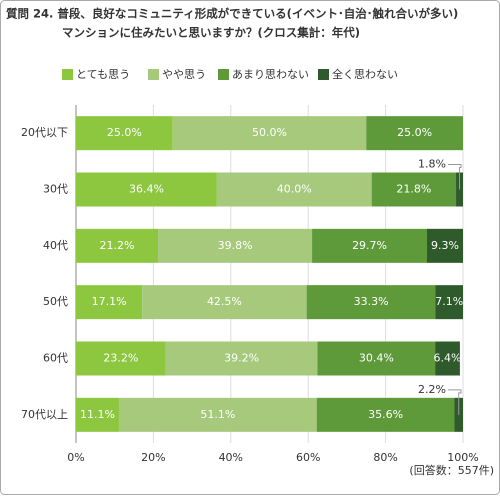  Describe the element at coordinates (451, 470) in the screenshot. I see `note: (回答数：557件)` at that location.